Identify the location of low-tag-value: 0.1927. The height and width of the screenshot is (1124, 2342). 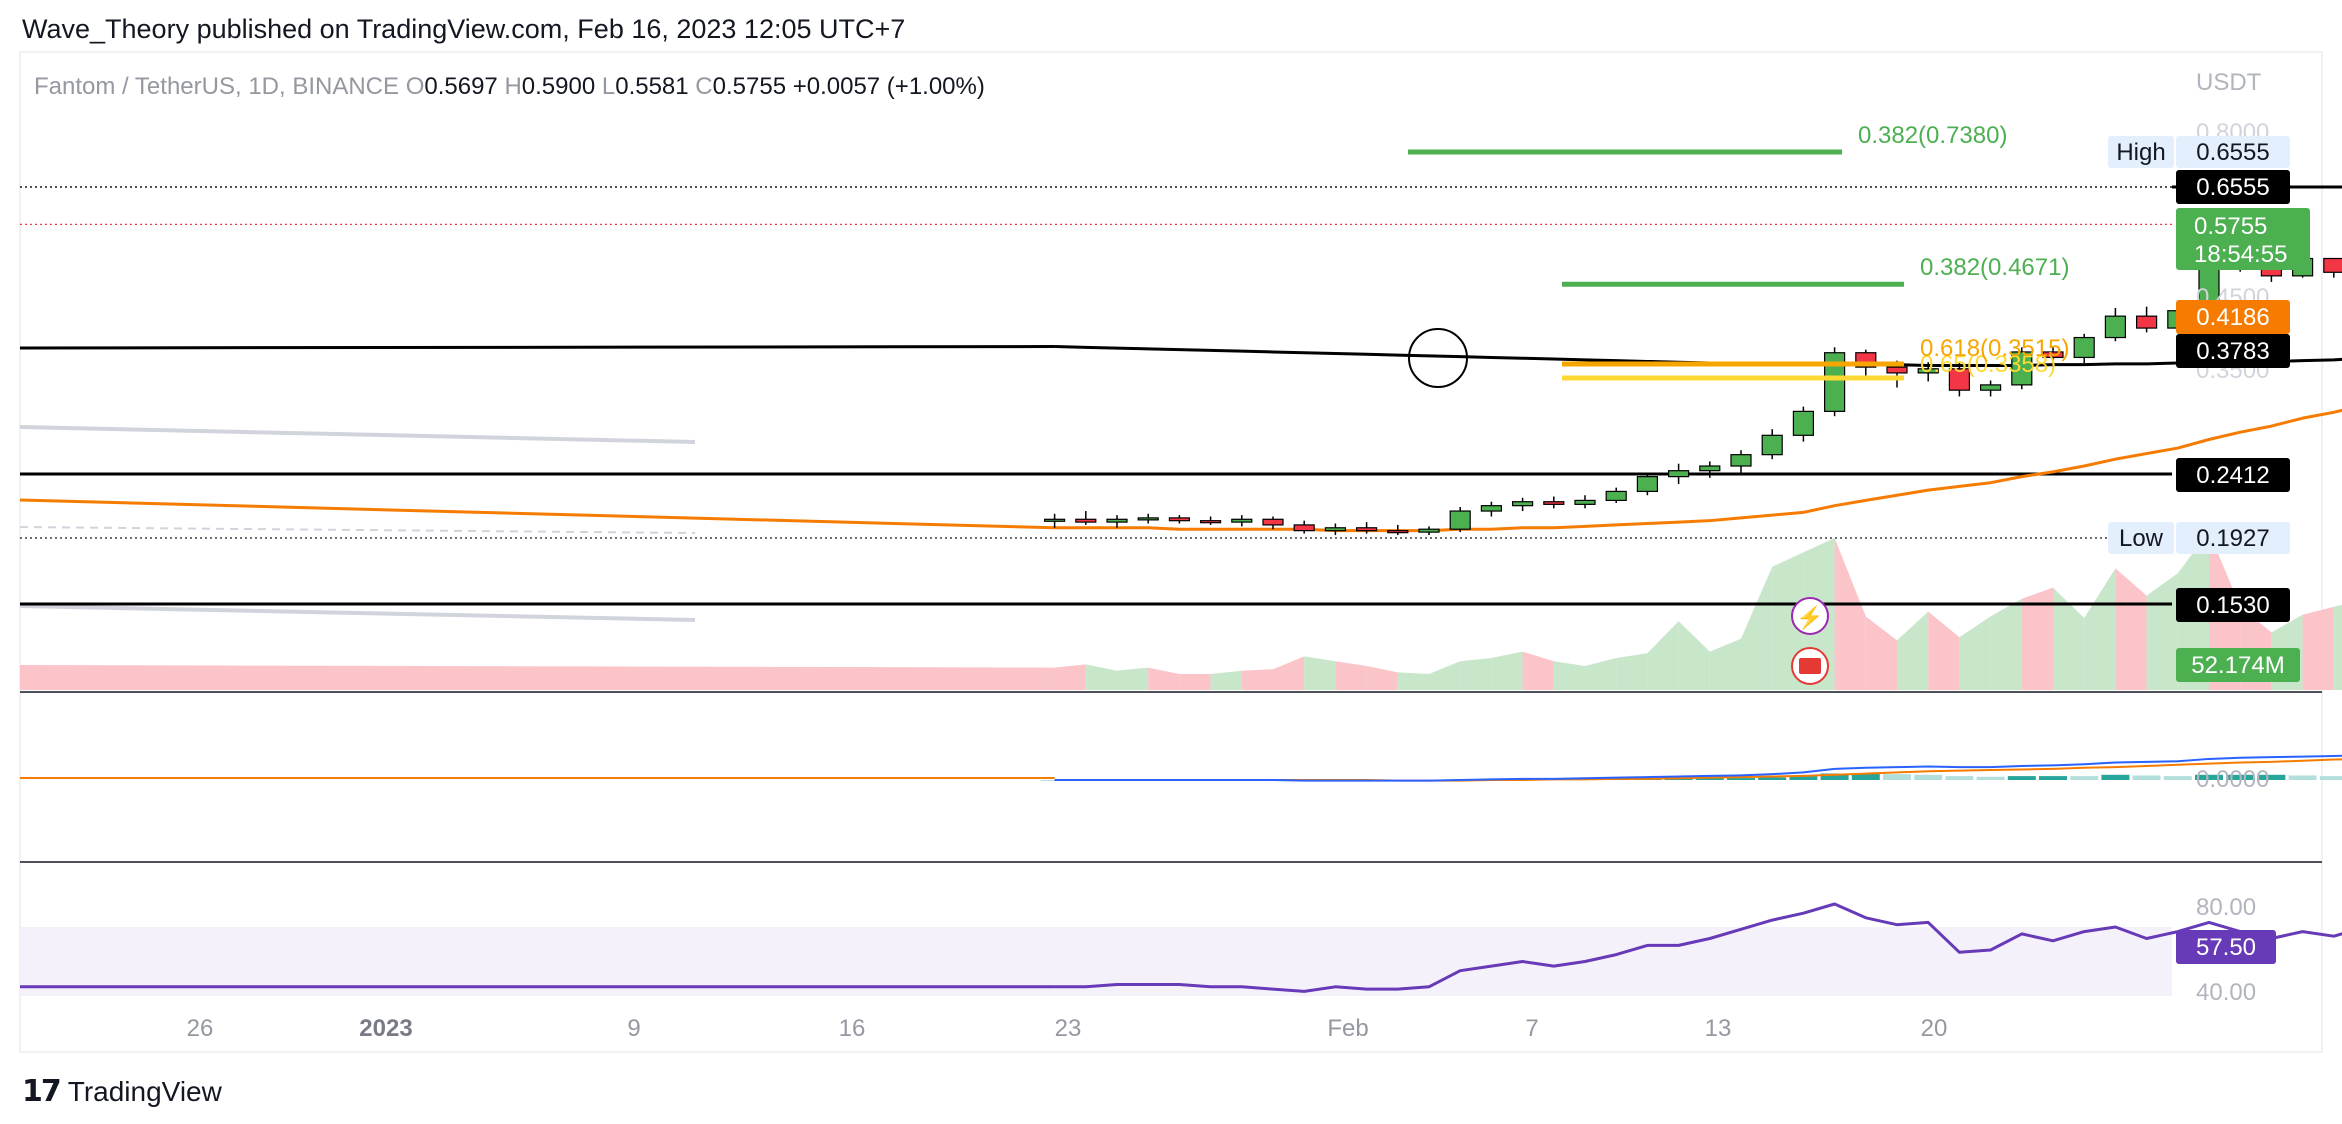
(2232, 538).